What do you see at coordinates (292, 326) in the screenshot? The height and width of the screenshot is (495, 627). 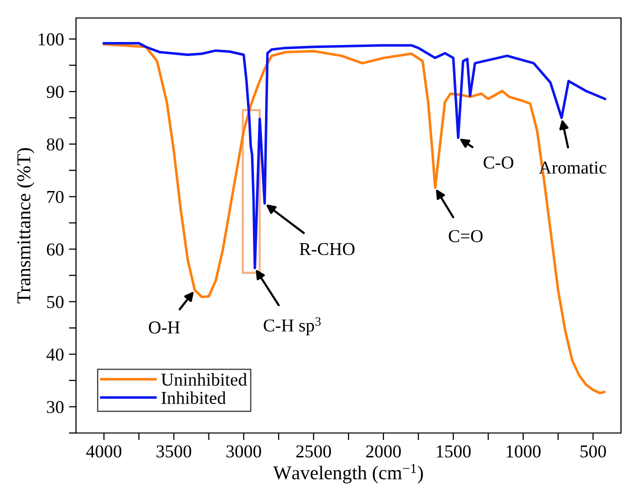 I see `annotation: C-H sp$^{3}$` at bounding box center [292, 326].